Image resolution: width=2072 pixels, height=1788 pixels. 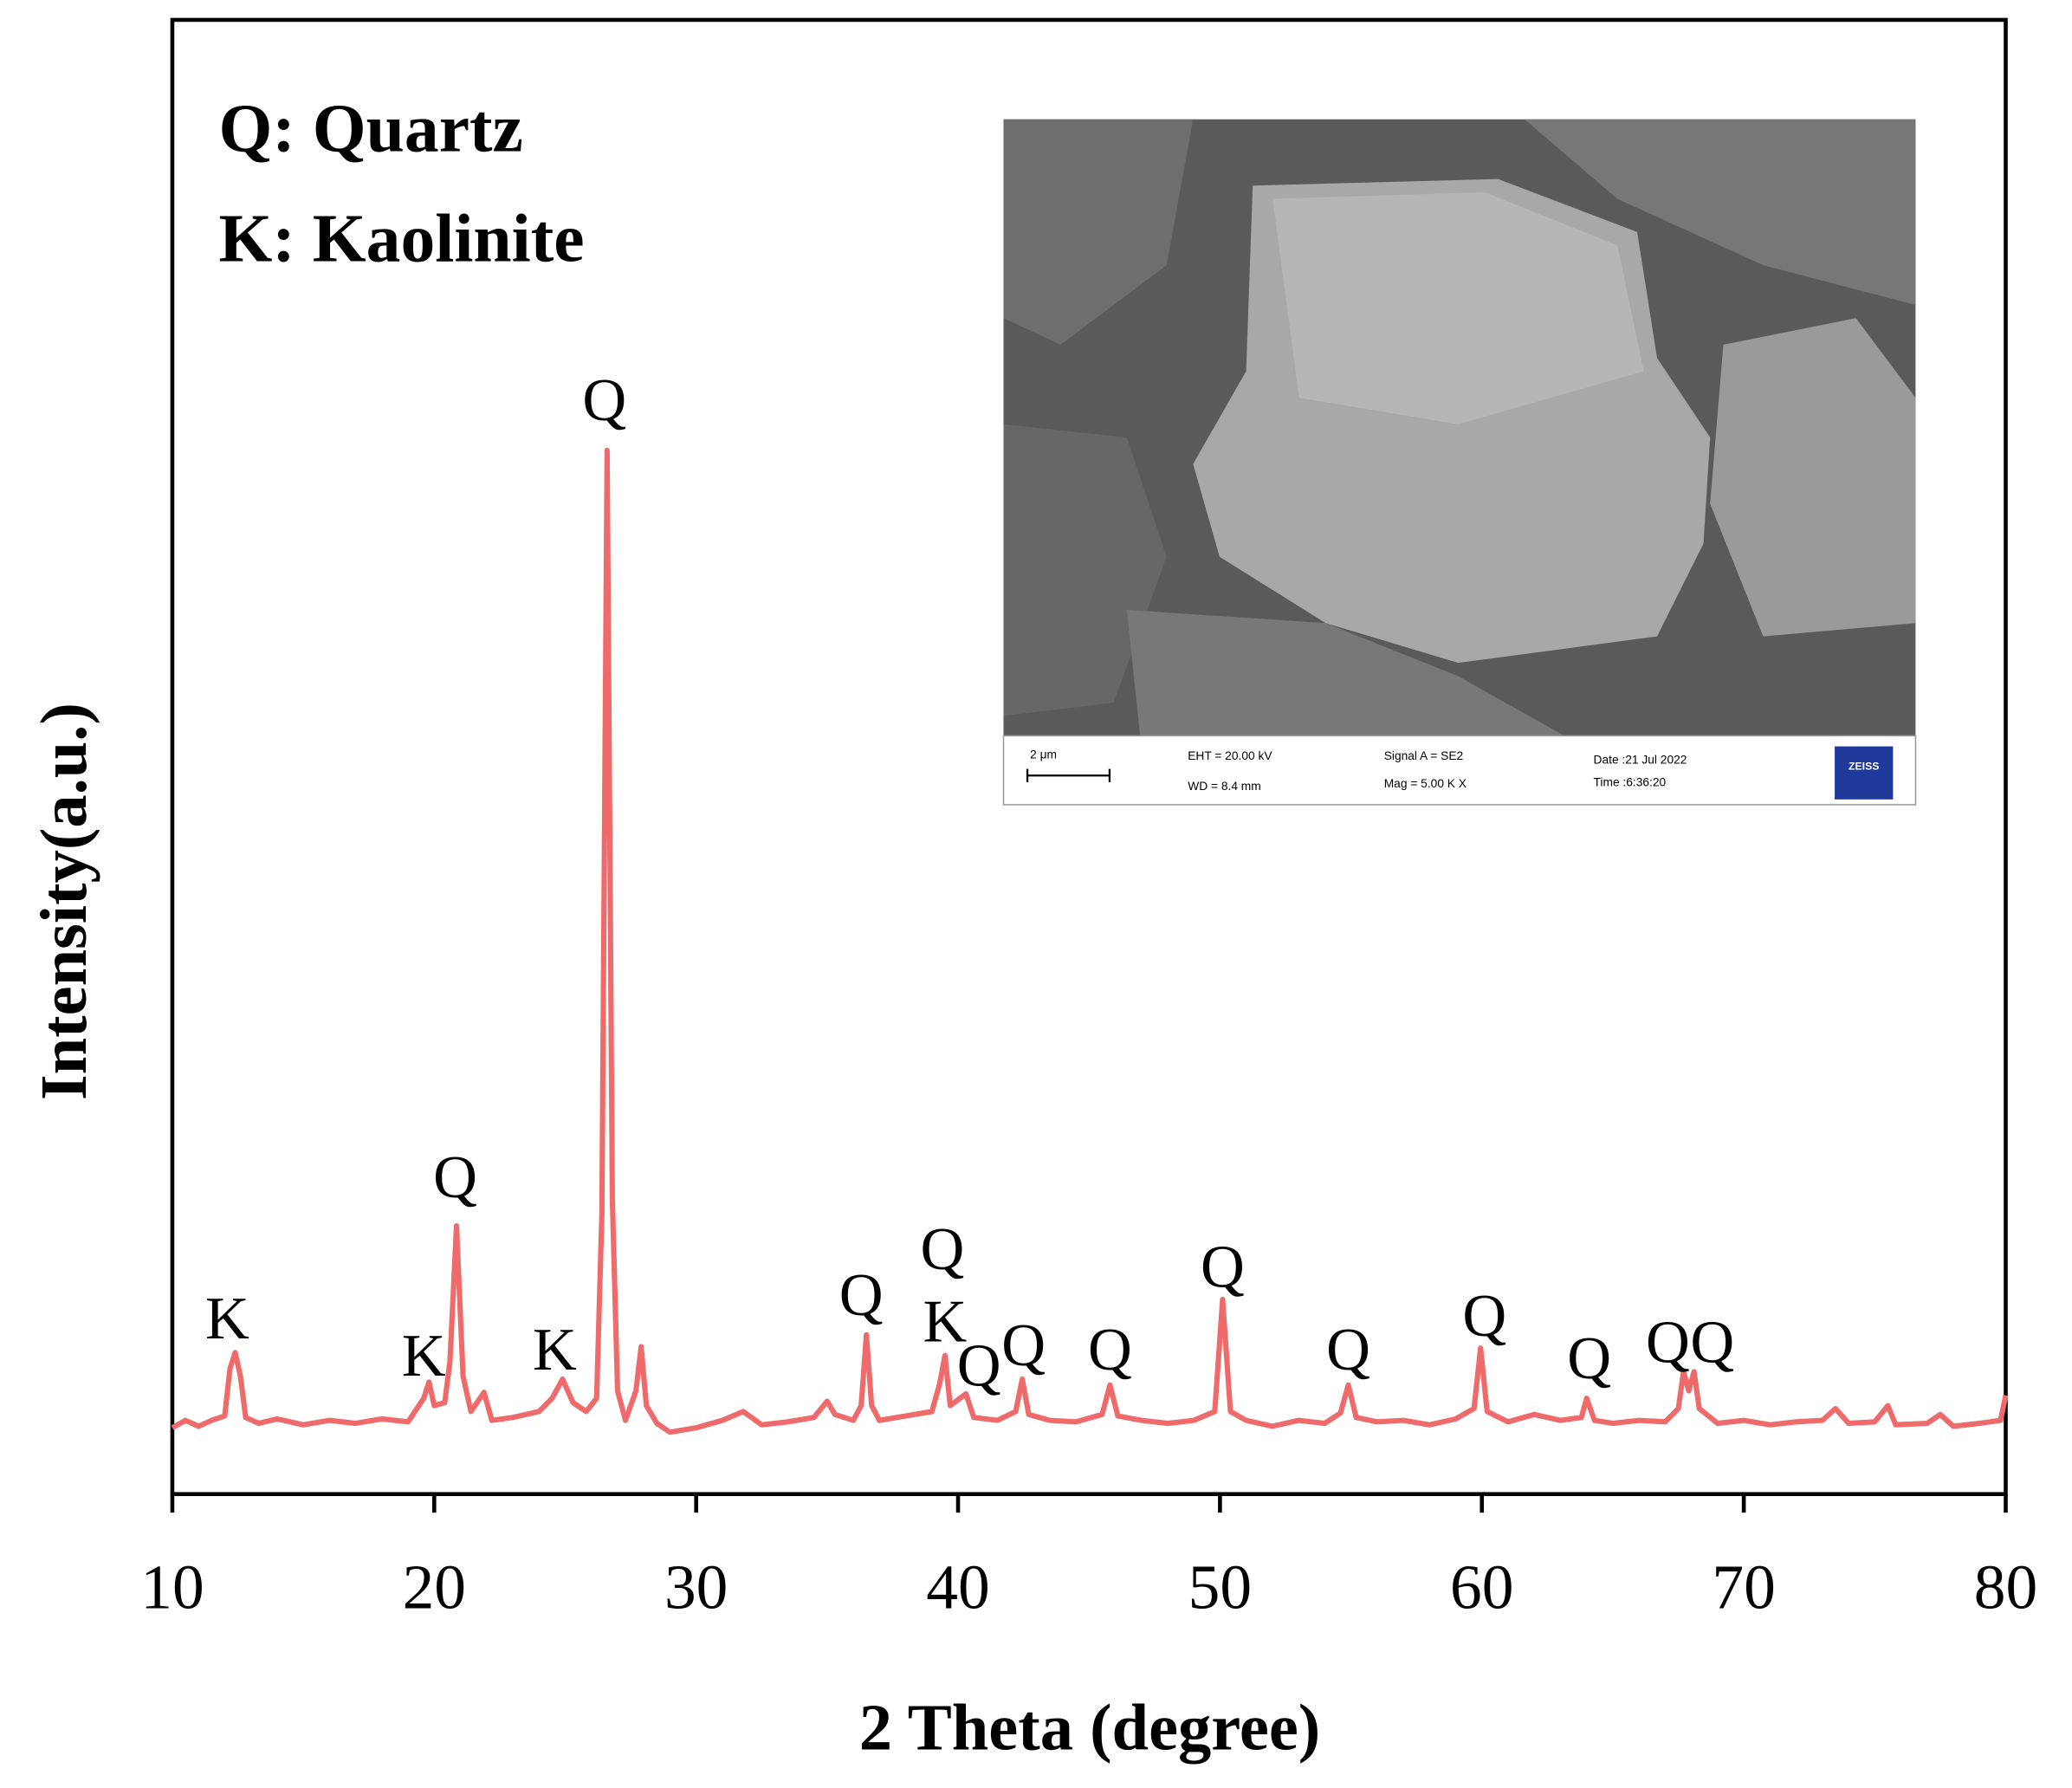 I want to click on logo-text: ZEISS, so click(x=1864, y=767).